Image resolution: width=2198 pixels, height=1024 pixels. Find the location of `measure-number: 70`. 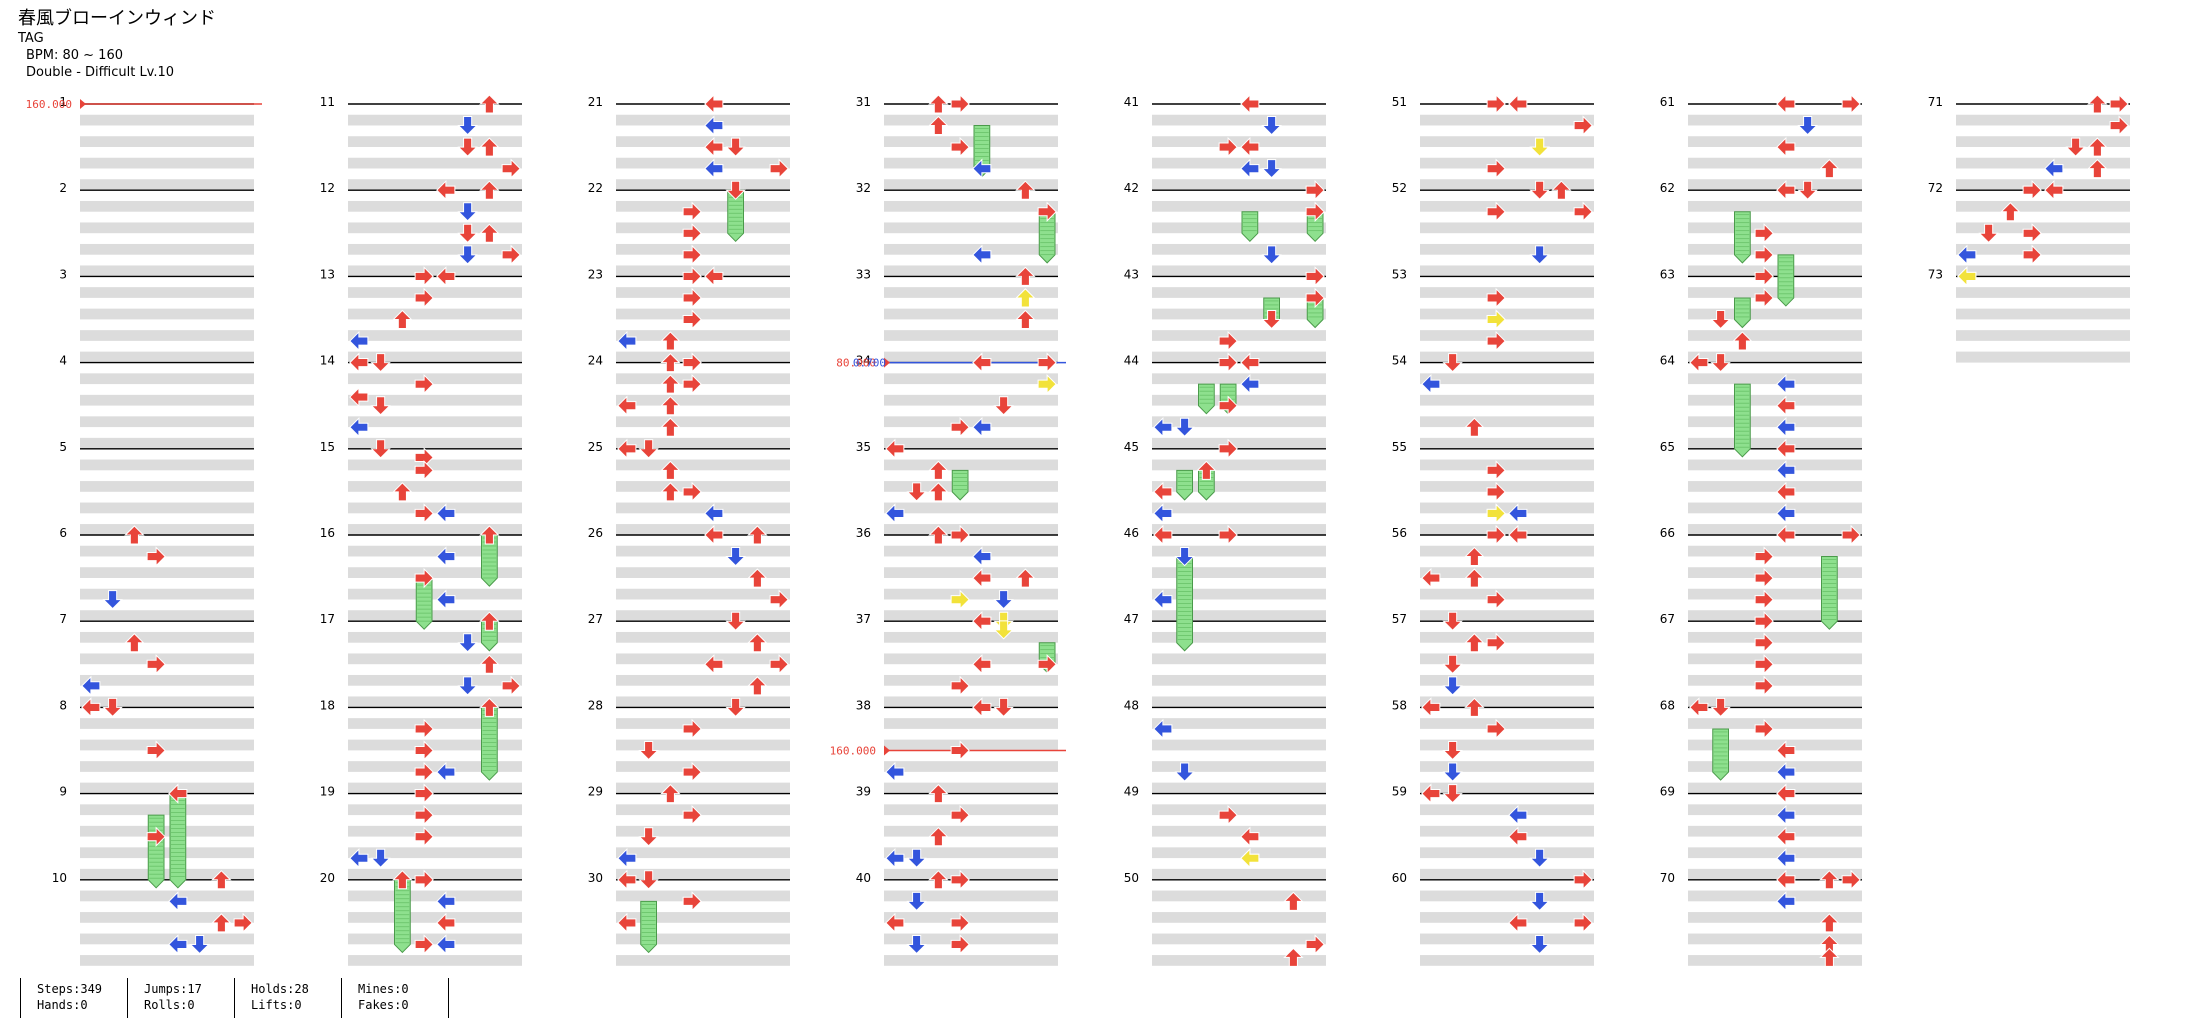

measure-number: 70 is located at coordinates (1667, 878).